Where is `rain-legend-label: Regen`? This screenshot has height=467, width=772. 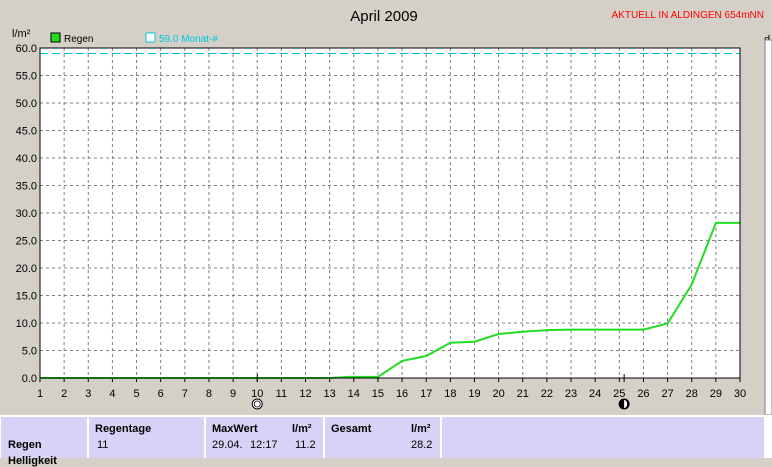 rain-legend-label: Regen is located at coordinates (78, 39).